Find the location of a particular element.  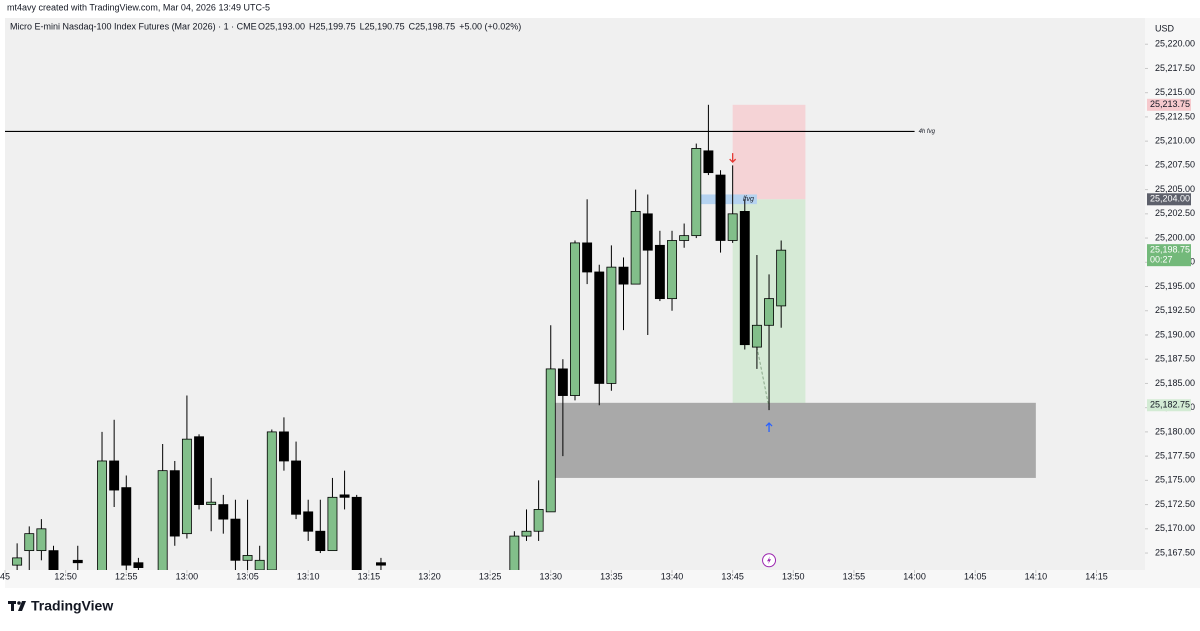

x-tick-label: 13:55 is located at coordinates (854, 576).